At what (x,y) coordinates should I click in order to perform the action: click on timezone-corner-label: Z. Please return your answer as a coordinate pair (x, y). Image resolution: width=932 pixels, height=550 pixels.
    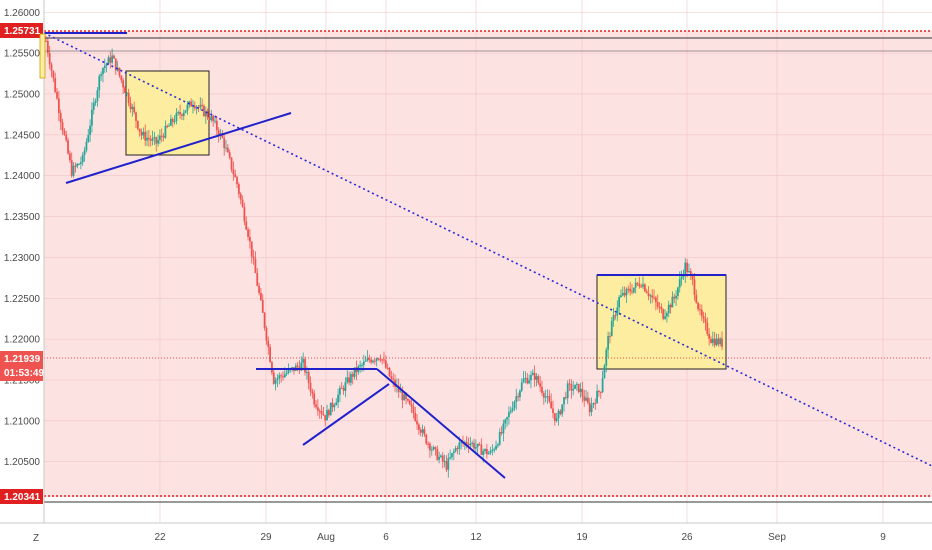
    Looking at the image, I should click on (36, 538).